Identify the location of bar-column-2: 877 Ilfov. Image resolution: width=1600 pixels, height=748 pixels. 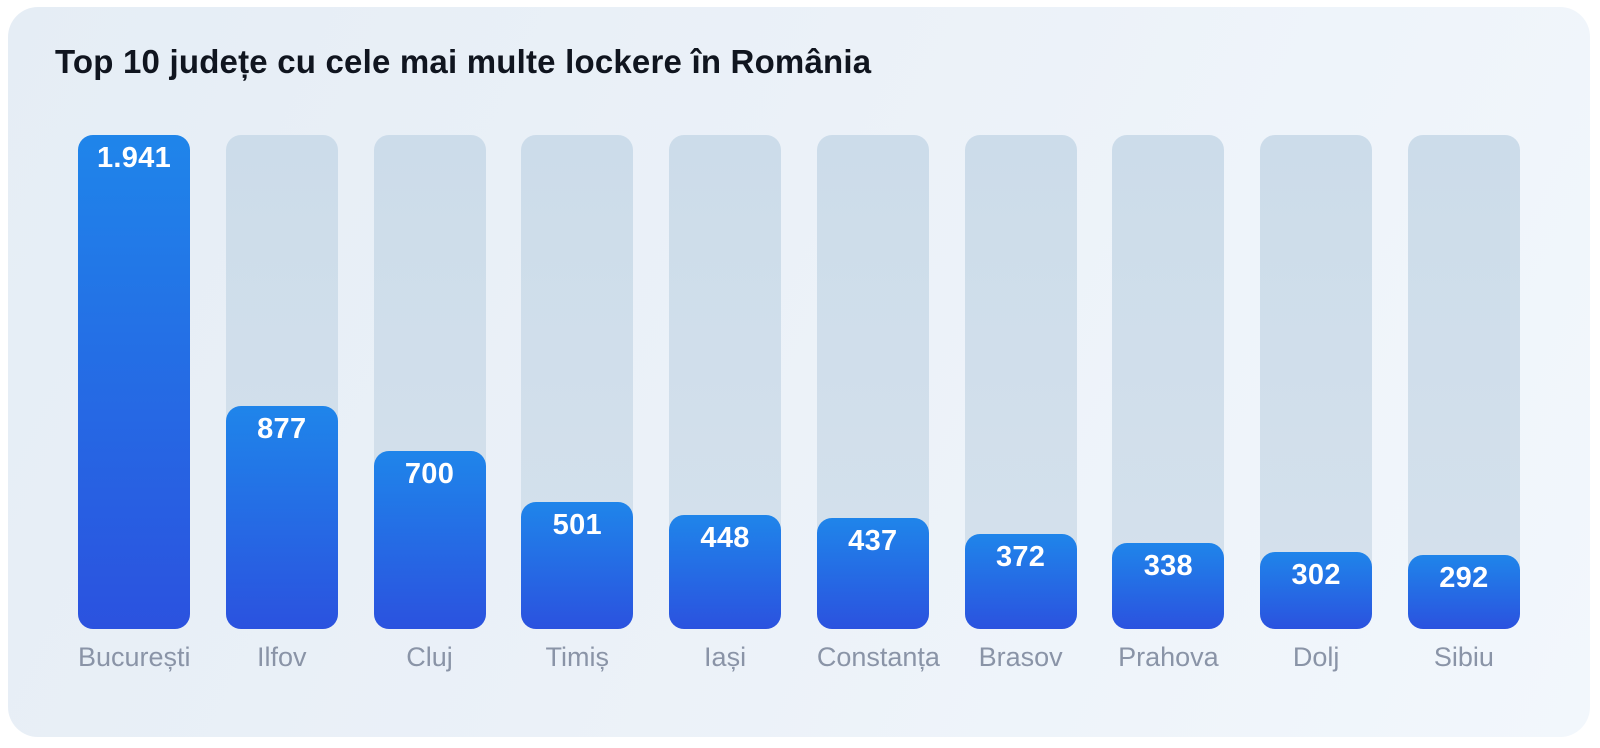
(281, 404).